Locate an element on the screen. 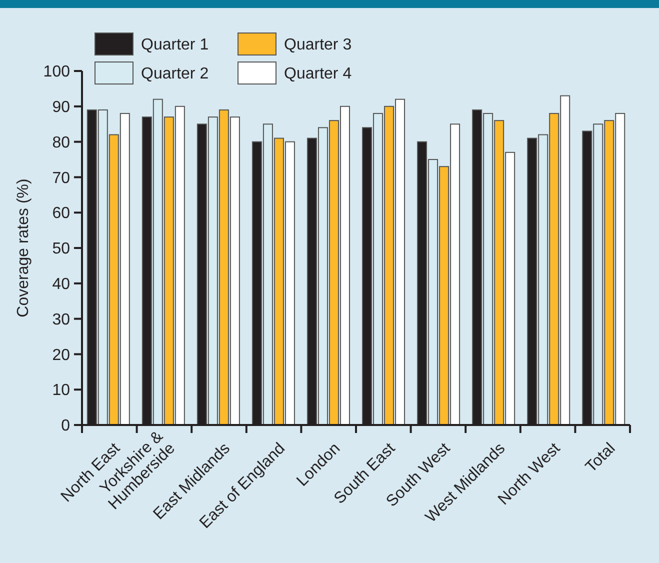 This screenshot has height=563, width=659. y-tick-label: 80 is located at coordinates (61, 143).